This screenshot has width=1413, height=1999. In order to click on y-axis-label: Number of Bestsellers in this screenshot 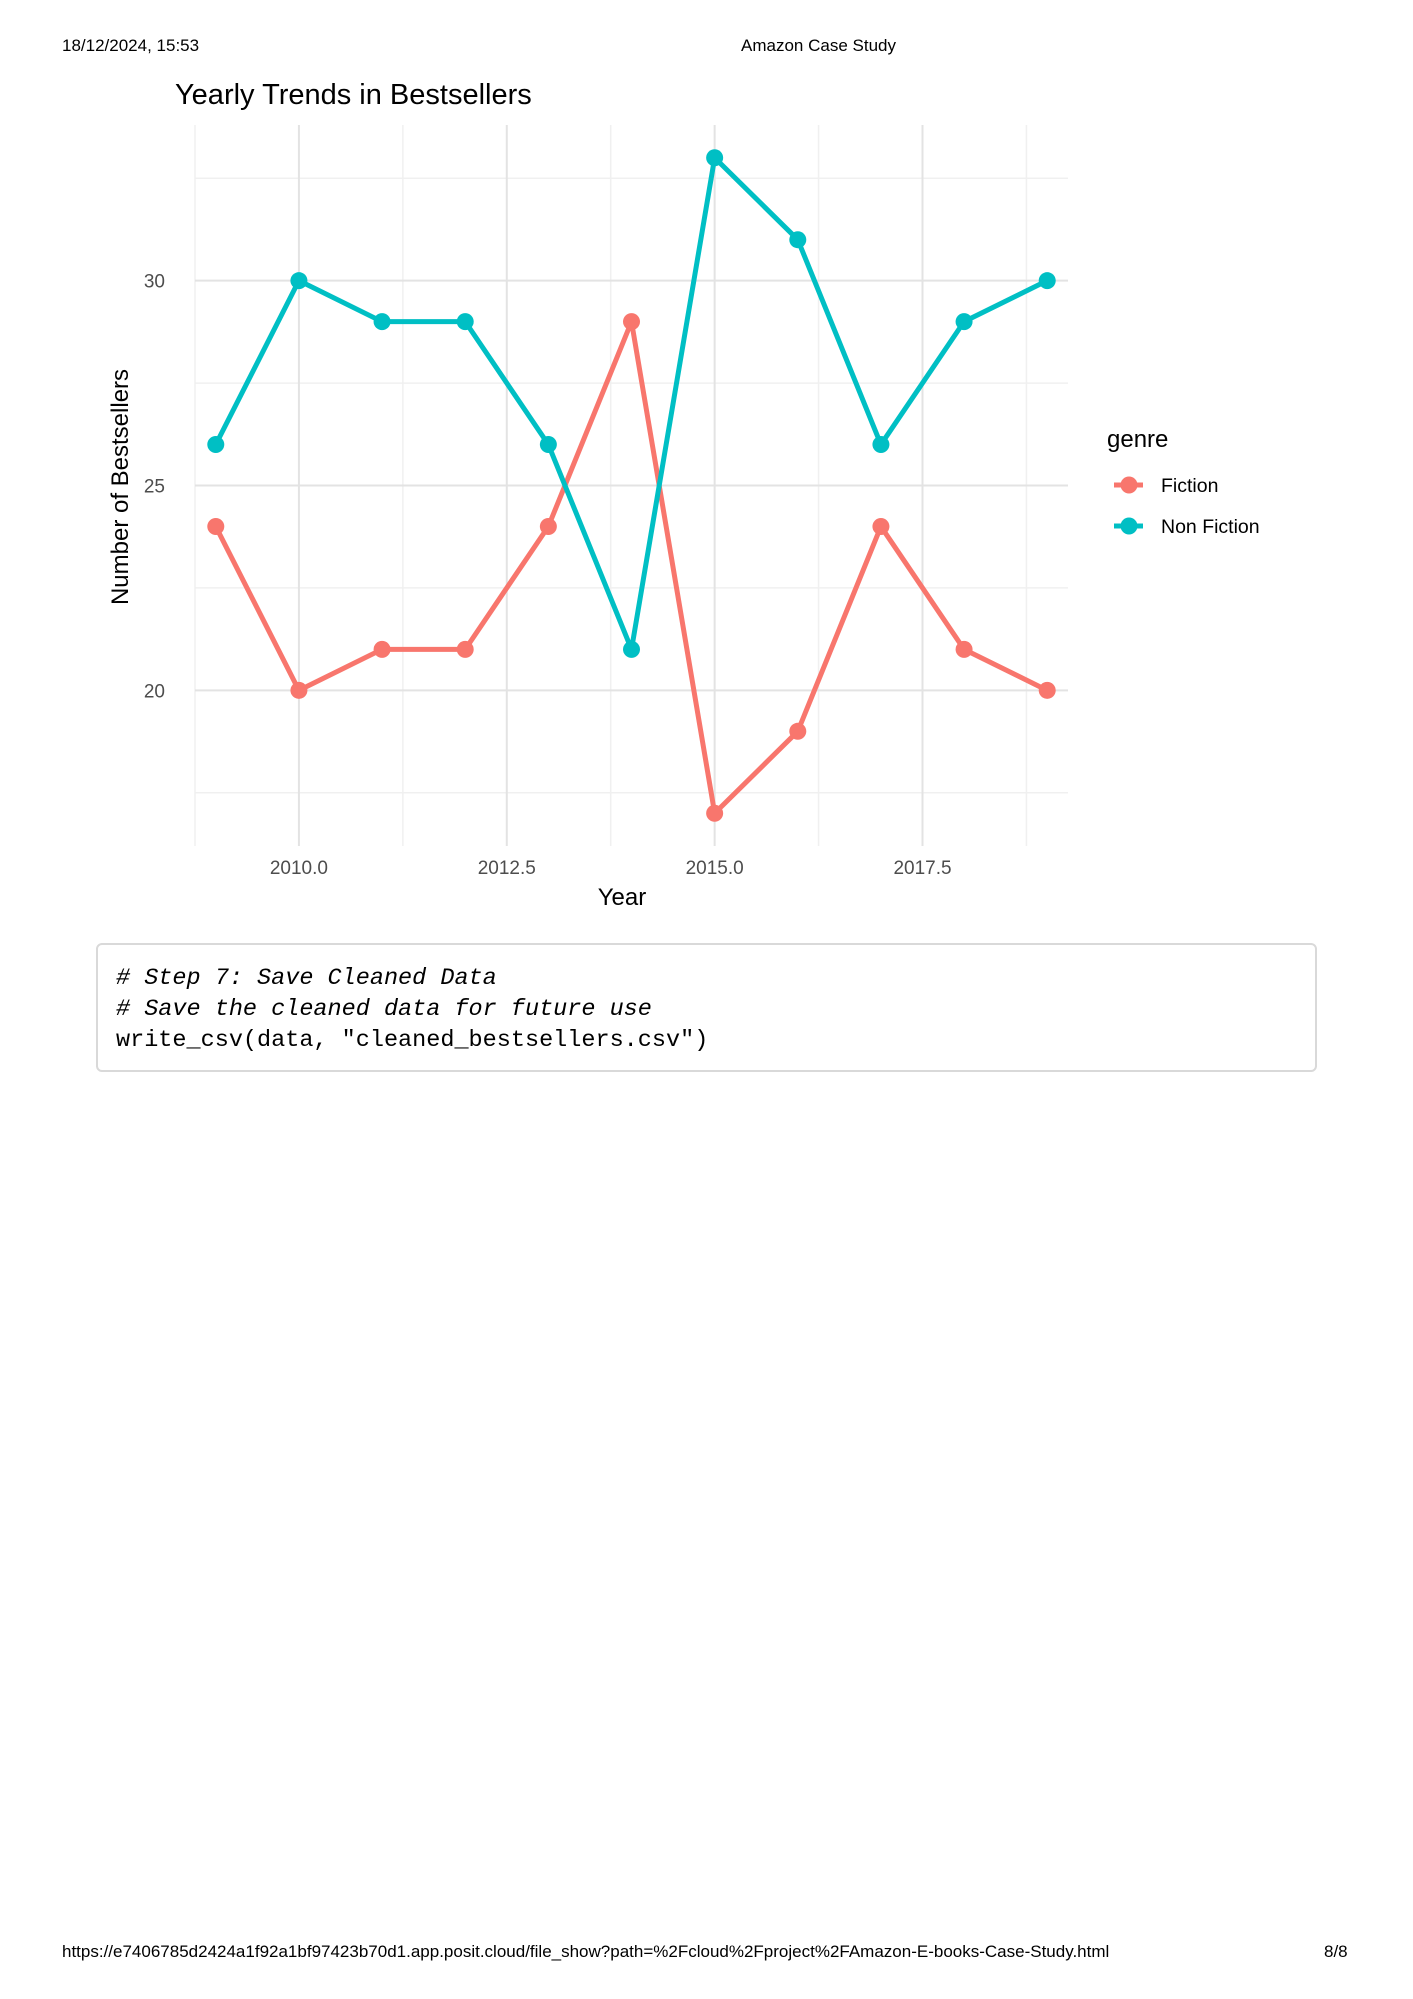, I will do `click(120, 487)`.